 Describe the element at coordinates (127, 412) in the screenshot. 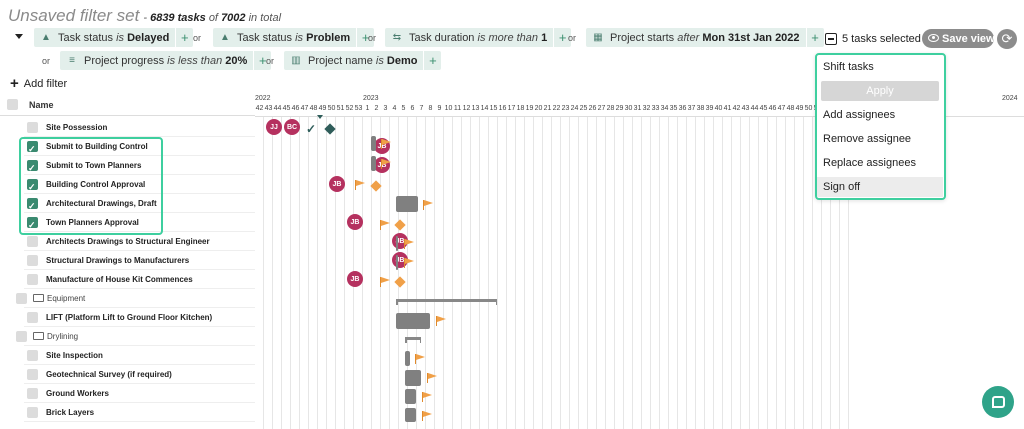

I see `table-row: Brick Layers` at that location.